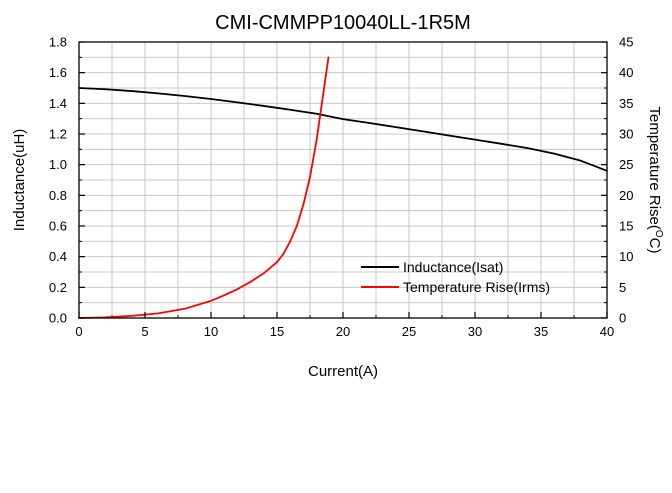 The width and height of the screenshot is (672, 493). I want to click on y2-tick-label: 25, so click(626, 164).